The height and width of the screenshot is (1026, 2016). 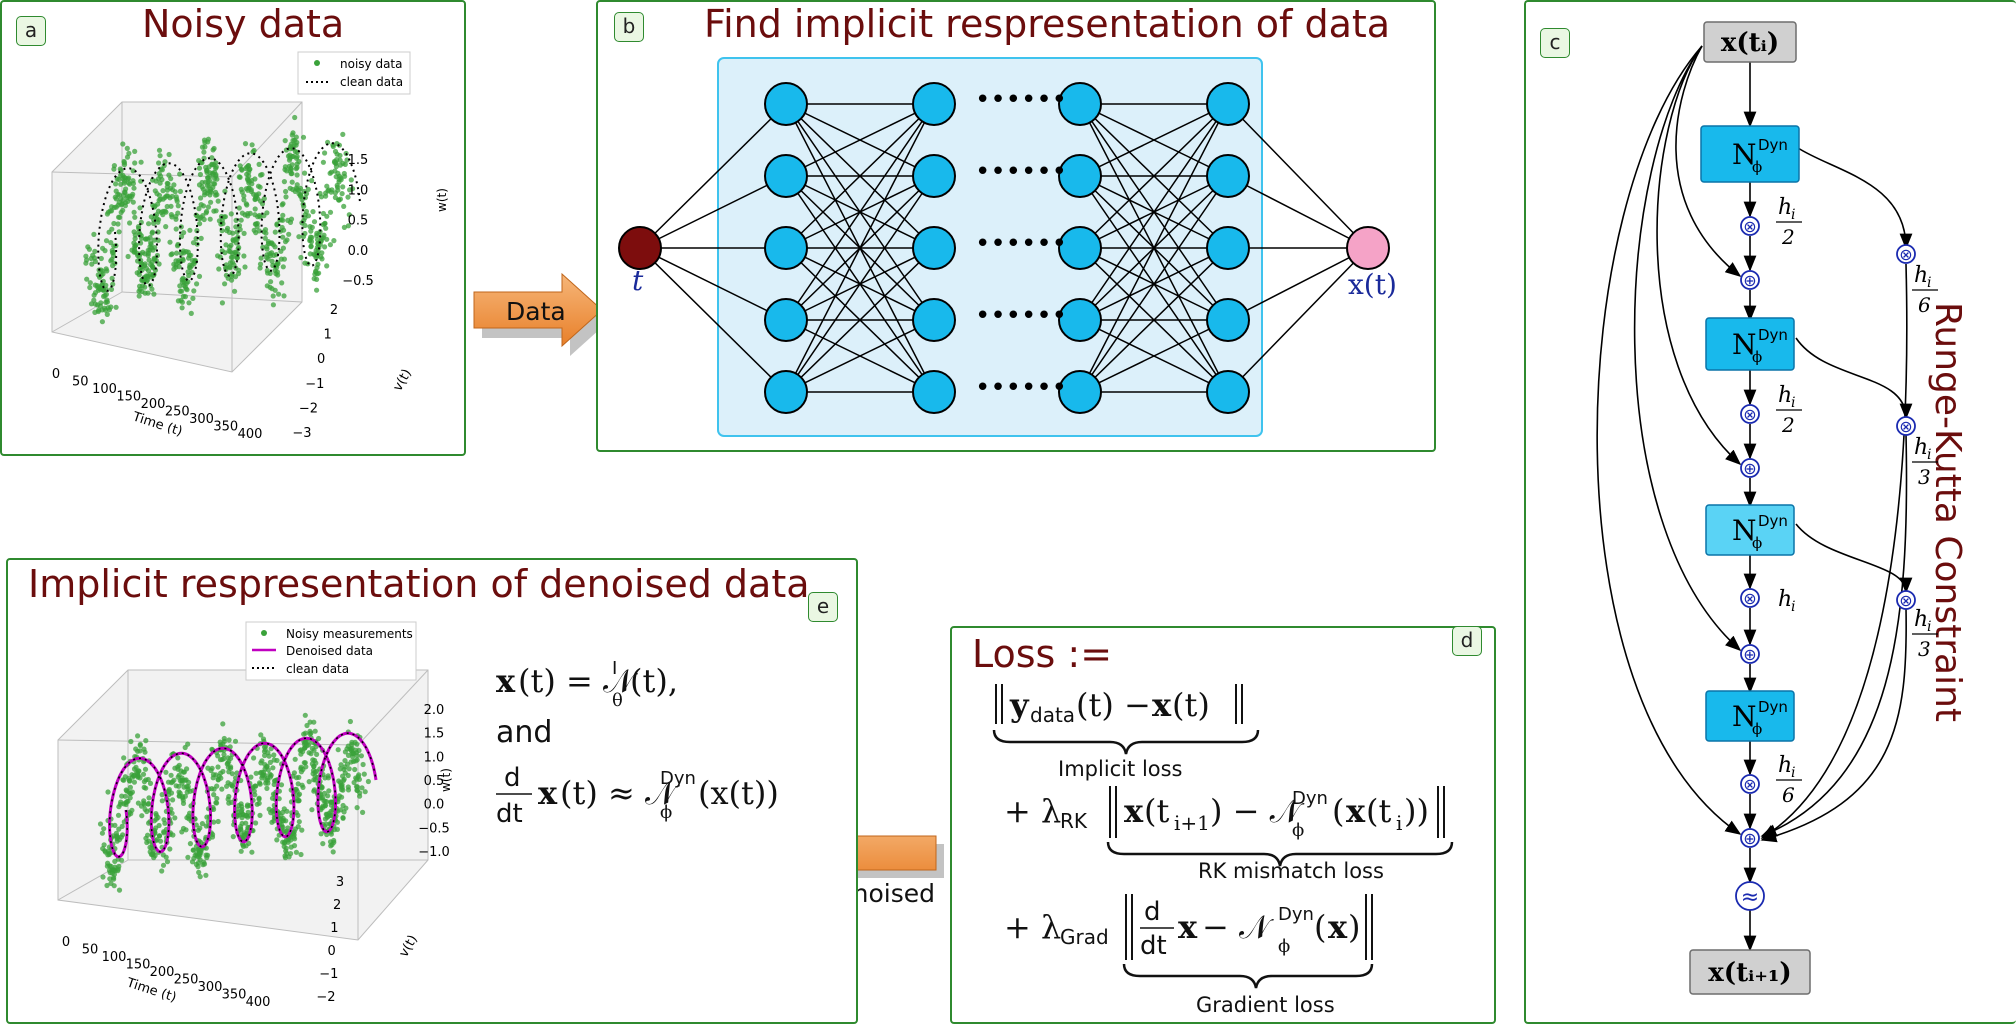 What do you see at coordinates (1298, 830) in the screenshot?
I see `svg-text: ϕ` at bounding box center [1298, 830].